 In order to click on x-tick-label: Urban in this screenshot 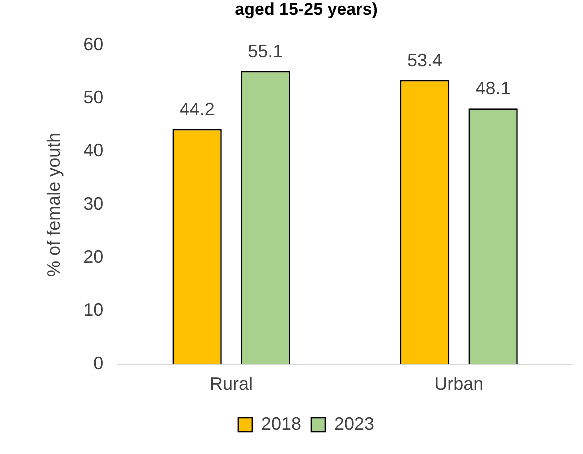, I will do `click(459, 384)`.